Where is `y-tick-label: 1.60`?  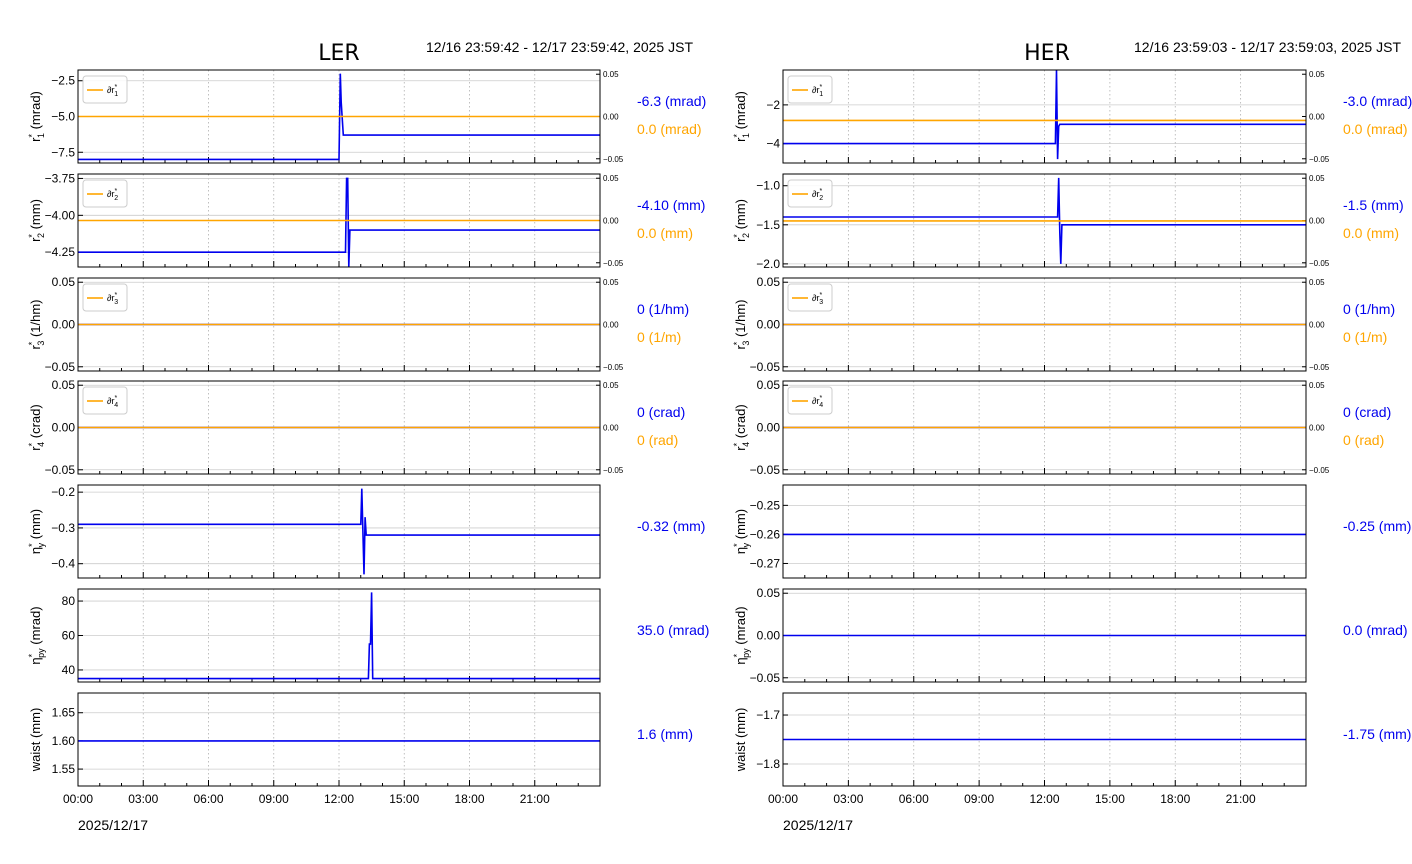
y-tick-label: 1.60 is located at coordinates (64, 741).